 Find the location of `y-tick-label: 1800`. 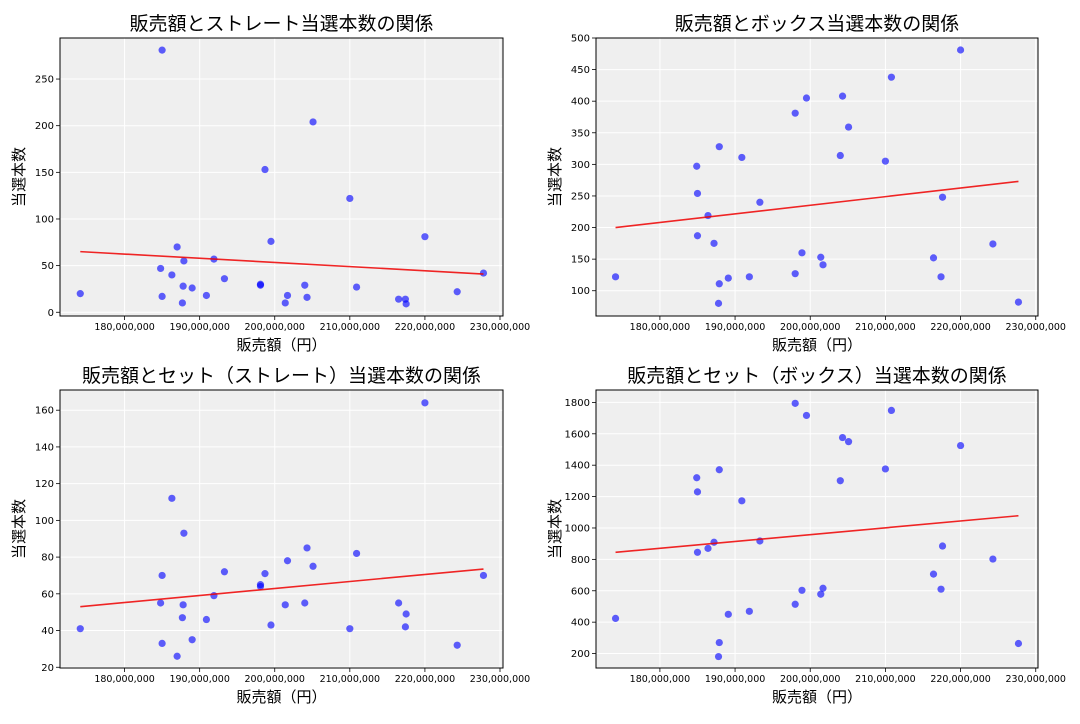

y-tick-label: 1800 is located at coordinates (577, 403).